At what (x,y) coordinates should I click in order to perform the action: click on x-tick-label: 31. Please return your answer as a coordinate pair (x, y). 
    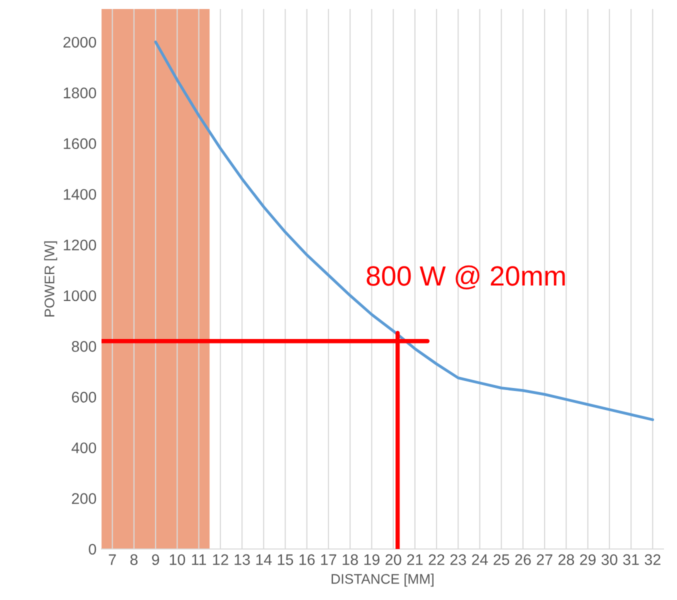
    Looking at the image, I should click on (631, 560).